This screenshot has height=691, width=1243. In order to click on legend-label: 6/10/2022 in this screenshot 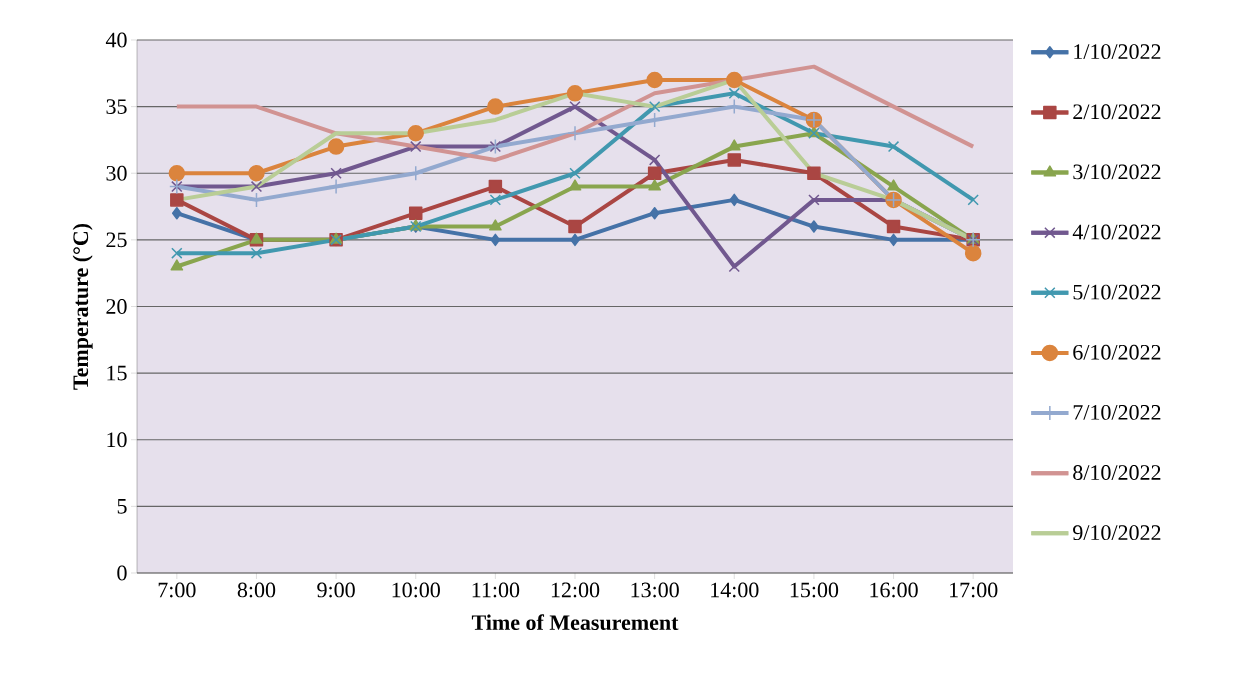, I will do `click(1117, 352)`.